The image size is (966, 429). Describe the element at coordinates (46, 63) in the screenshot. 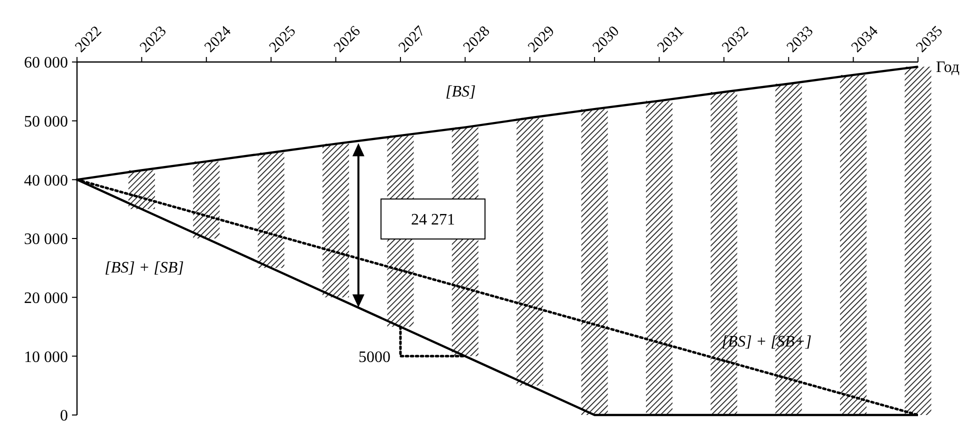

I see `y-tick-label: 60 000` at that location.